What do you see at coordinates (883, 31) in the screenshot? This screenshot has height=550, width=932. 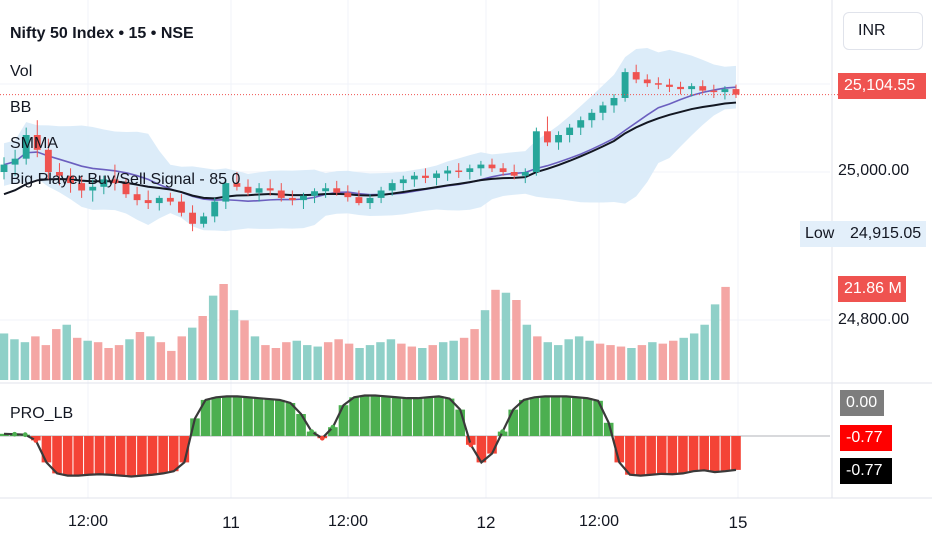 I see `currency-selector: INR` at bounding box center [883, 31].